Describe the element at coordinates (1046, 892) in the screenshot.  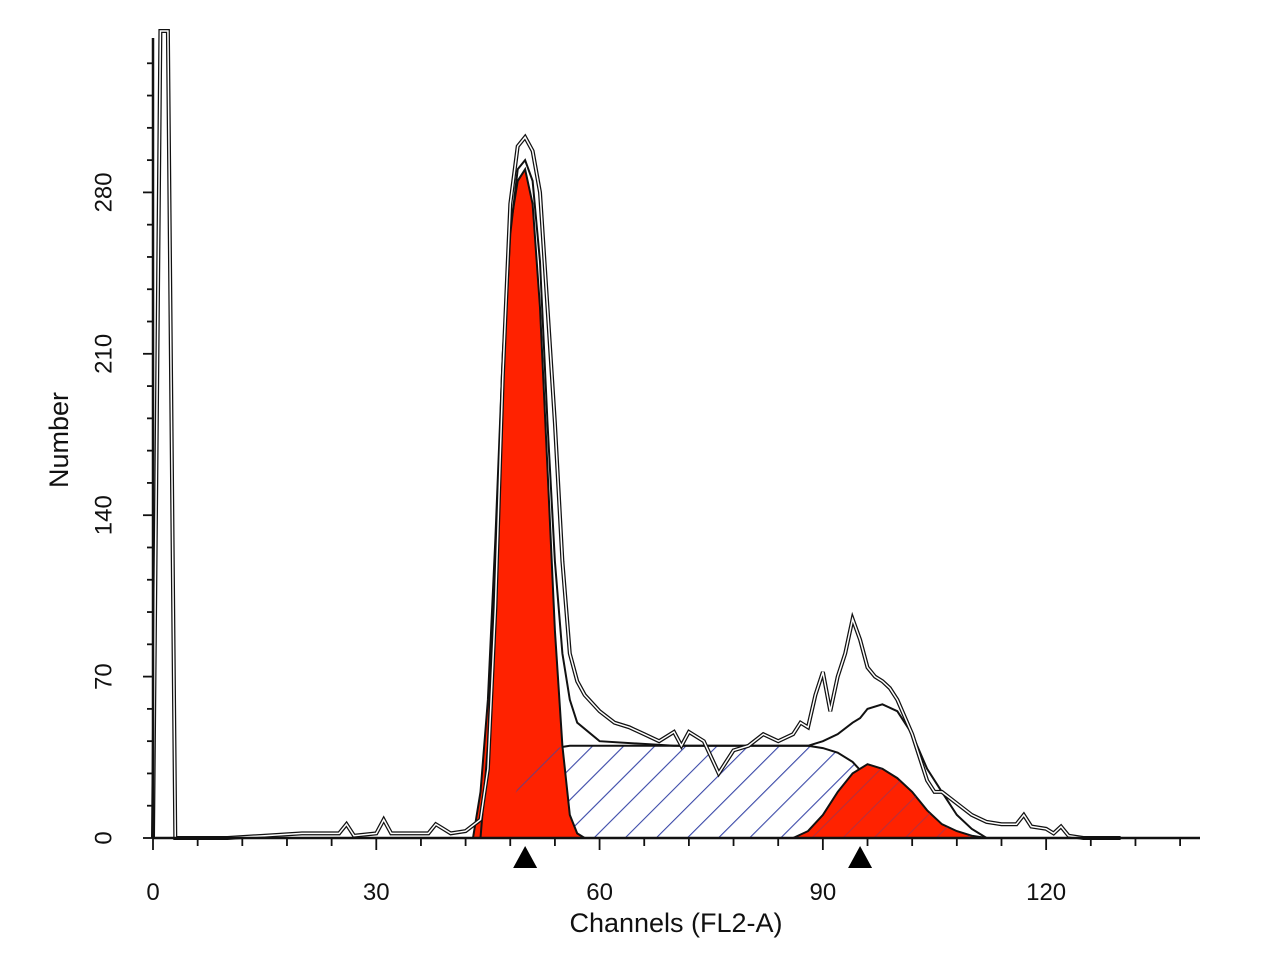
I see `x-tick-label: 120` at that location.